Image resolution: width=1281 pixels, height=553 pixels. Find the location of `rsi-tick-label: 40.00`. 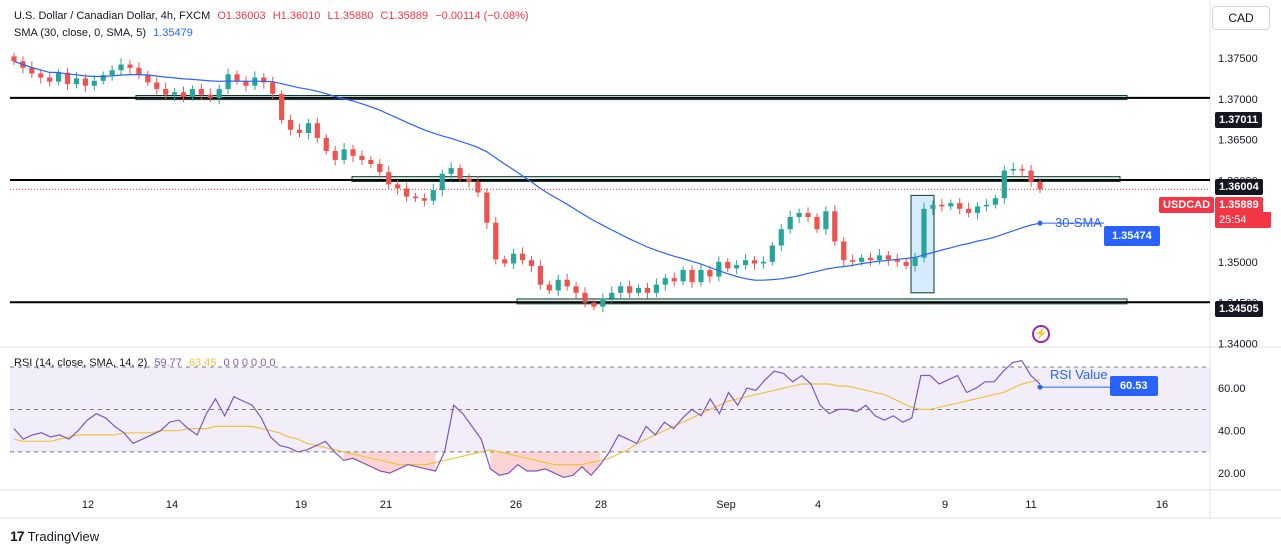

rsi-tick-label: 40.00 is located at coordinates (1232, 432).